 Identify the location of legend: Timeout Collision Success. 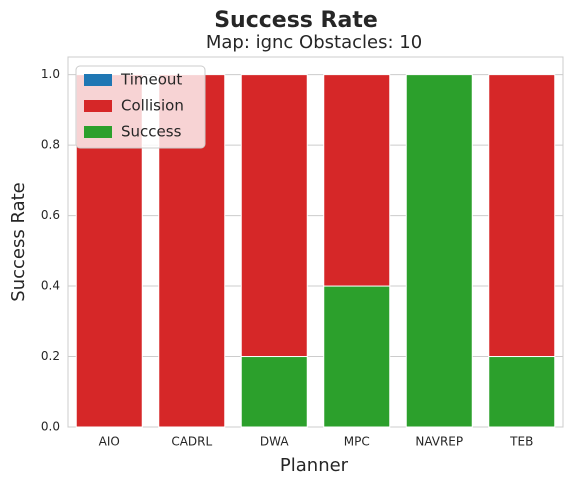
(140, 107).